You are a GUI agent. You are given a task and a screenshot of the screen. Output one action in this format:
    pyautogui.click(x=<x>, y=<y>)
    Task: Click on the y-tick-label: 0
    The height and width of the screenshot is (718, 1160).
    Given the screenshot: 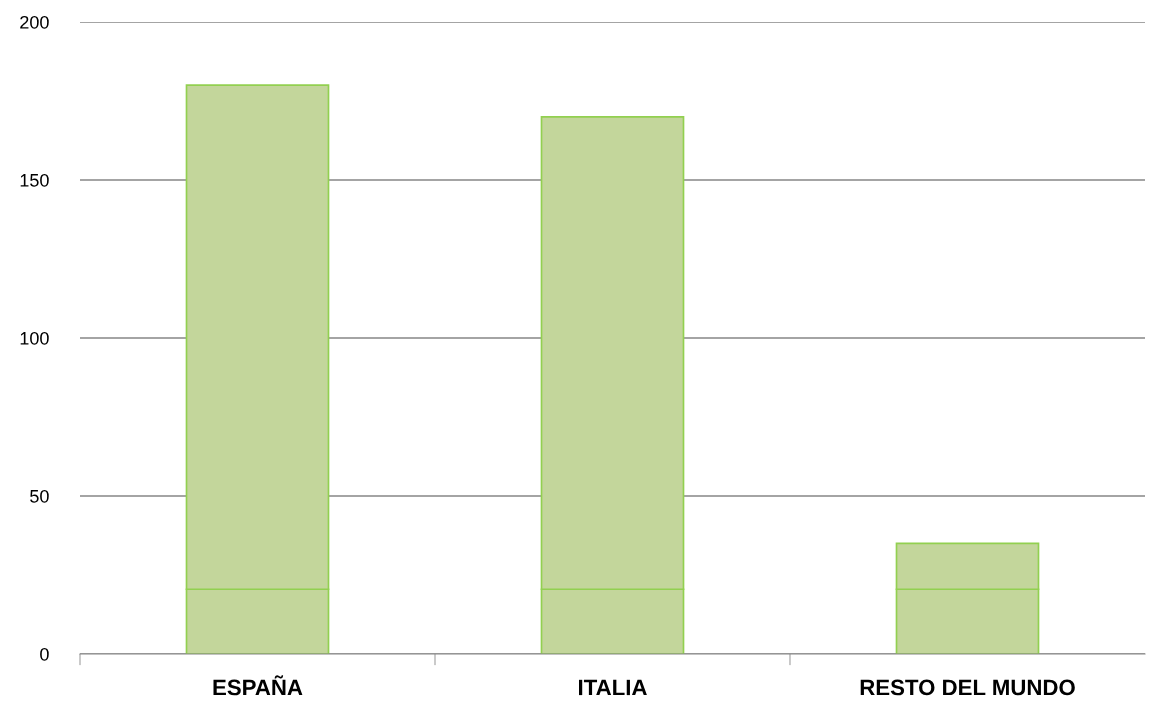 What is the action you would take?
    pyautogui.click(x=44, y=654)
    